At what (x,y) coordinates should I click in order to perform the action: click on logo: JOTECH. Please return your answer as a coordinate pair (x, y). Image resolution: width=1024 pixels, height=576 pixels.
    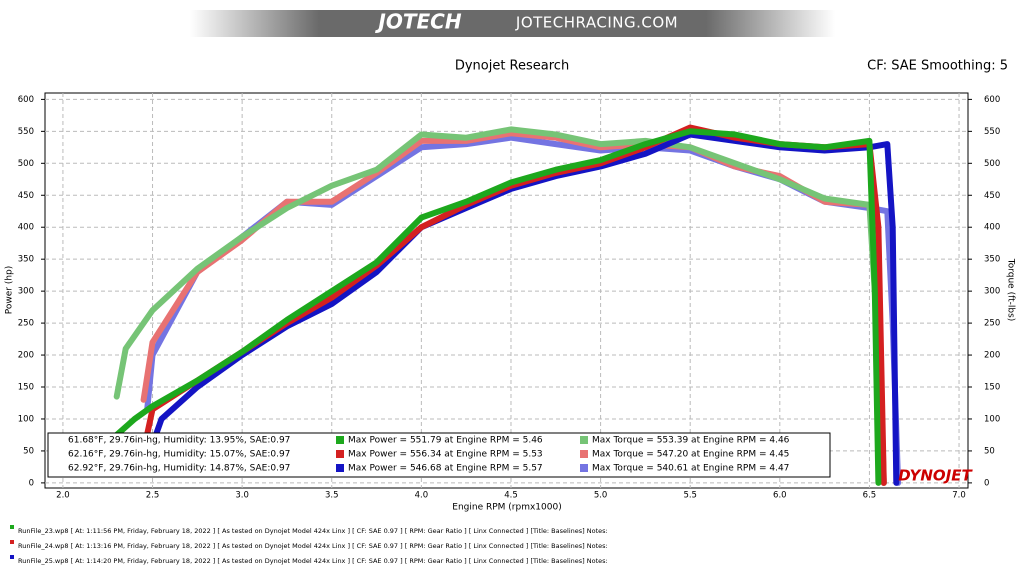
    Looking at the image, I should click on (417, 22).